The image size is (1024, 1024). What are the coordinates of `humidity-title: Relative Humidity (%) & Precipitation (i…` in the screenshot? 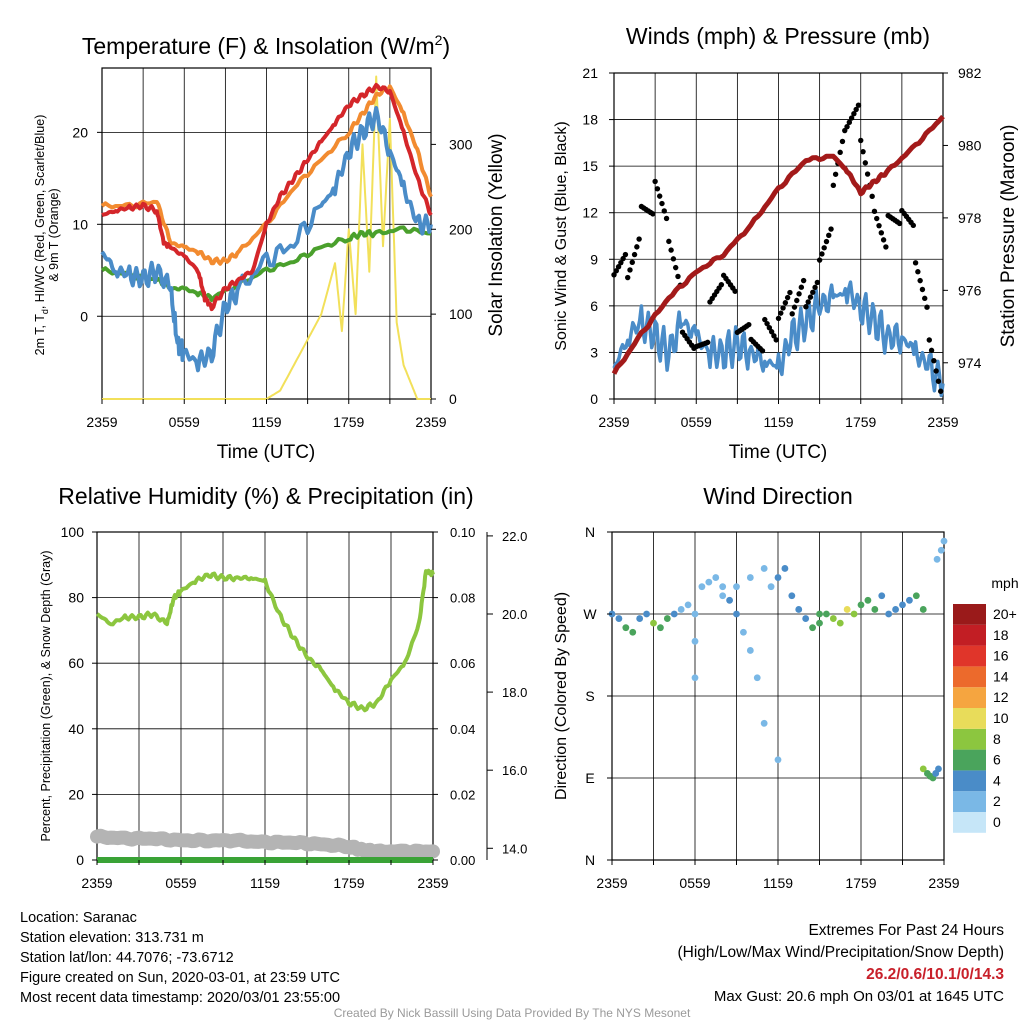 It's located at (265, 496).